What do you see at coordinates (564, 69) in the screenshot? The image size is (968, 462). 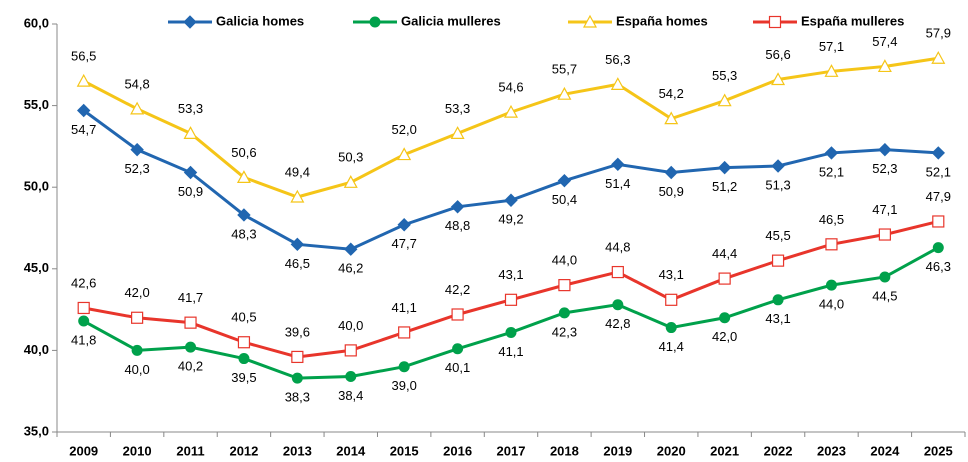 I see `data-label: 55,7` at bounding box center [564, 69].